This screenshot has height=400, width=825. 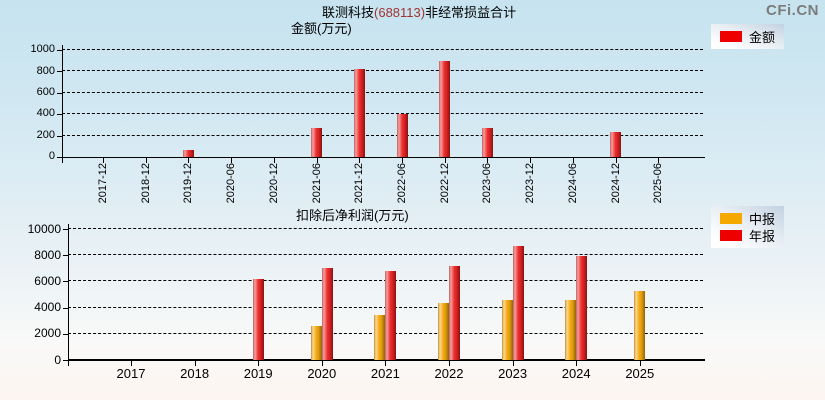 I want to click on x-axis-label-text: 2018-12, so click(x=145, y=183).